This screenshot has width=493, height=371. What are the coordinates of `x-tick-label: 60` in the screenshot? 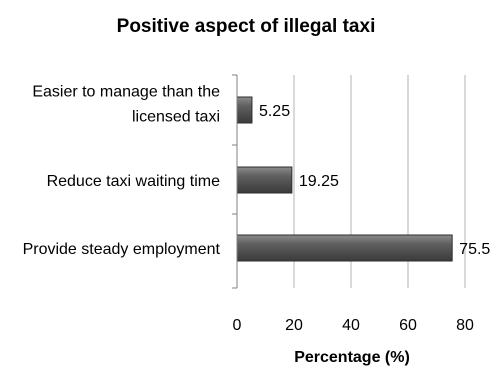 It's located at (408, 325).